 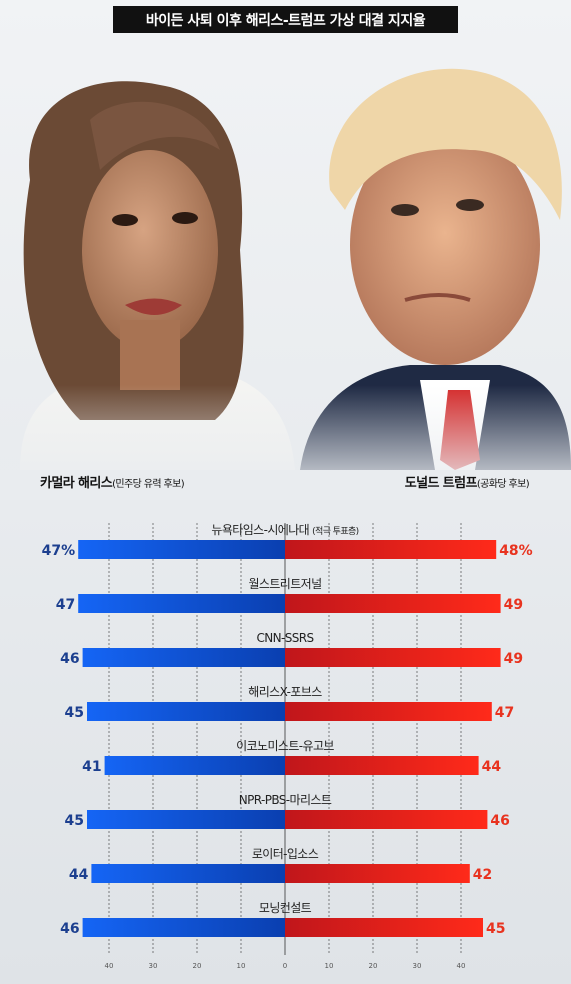 I want to click on trump-value-label: 46, so click(x=499, y=821).